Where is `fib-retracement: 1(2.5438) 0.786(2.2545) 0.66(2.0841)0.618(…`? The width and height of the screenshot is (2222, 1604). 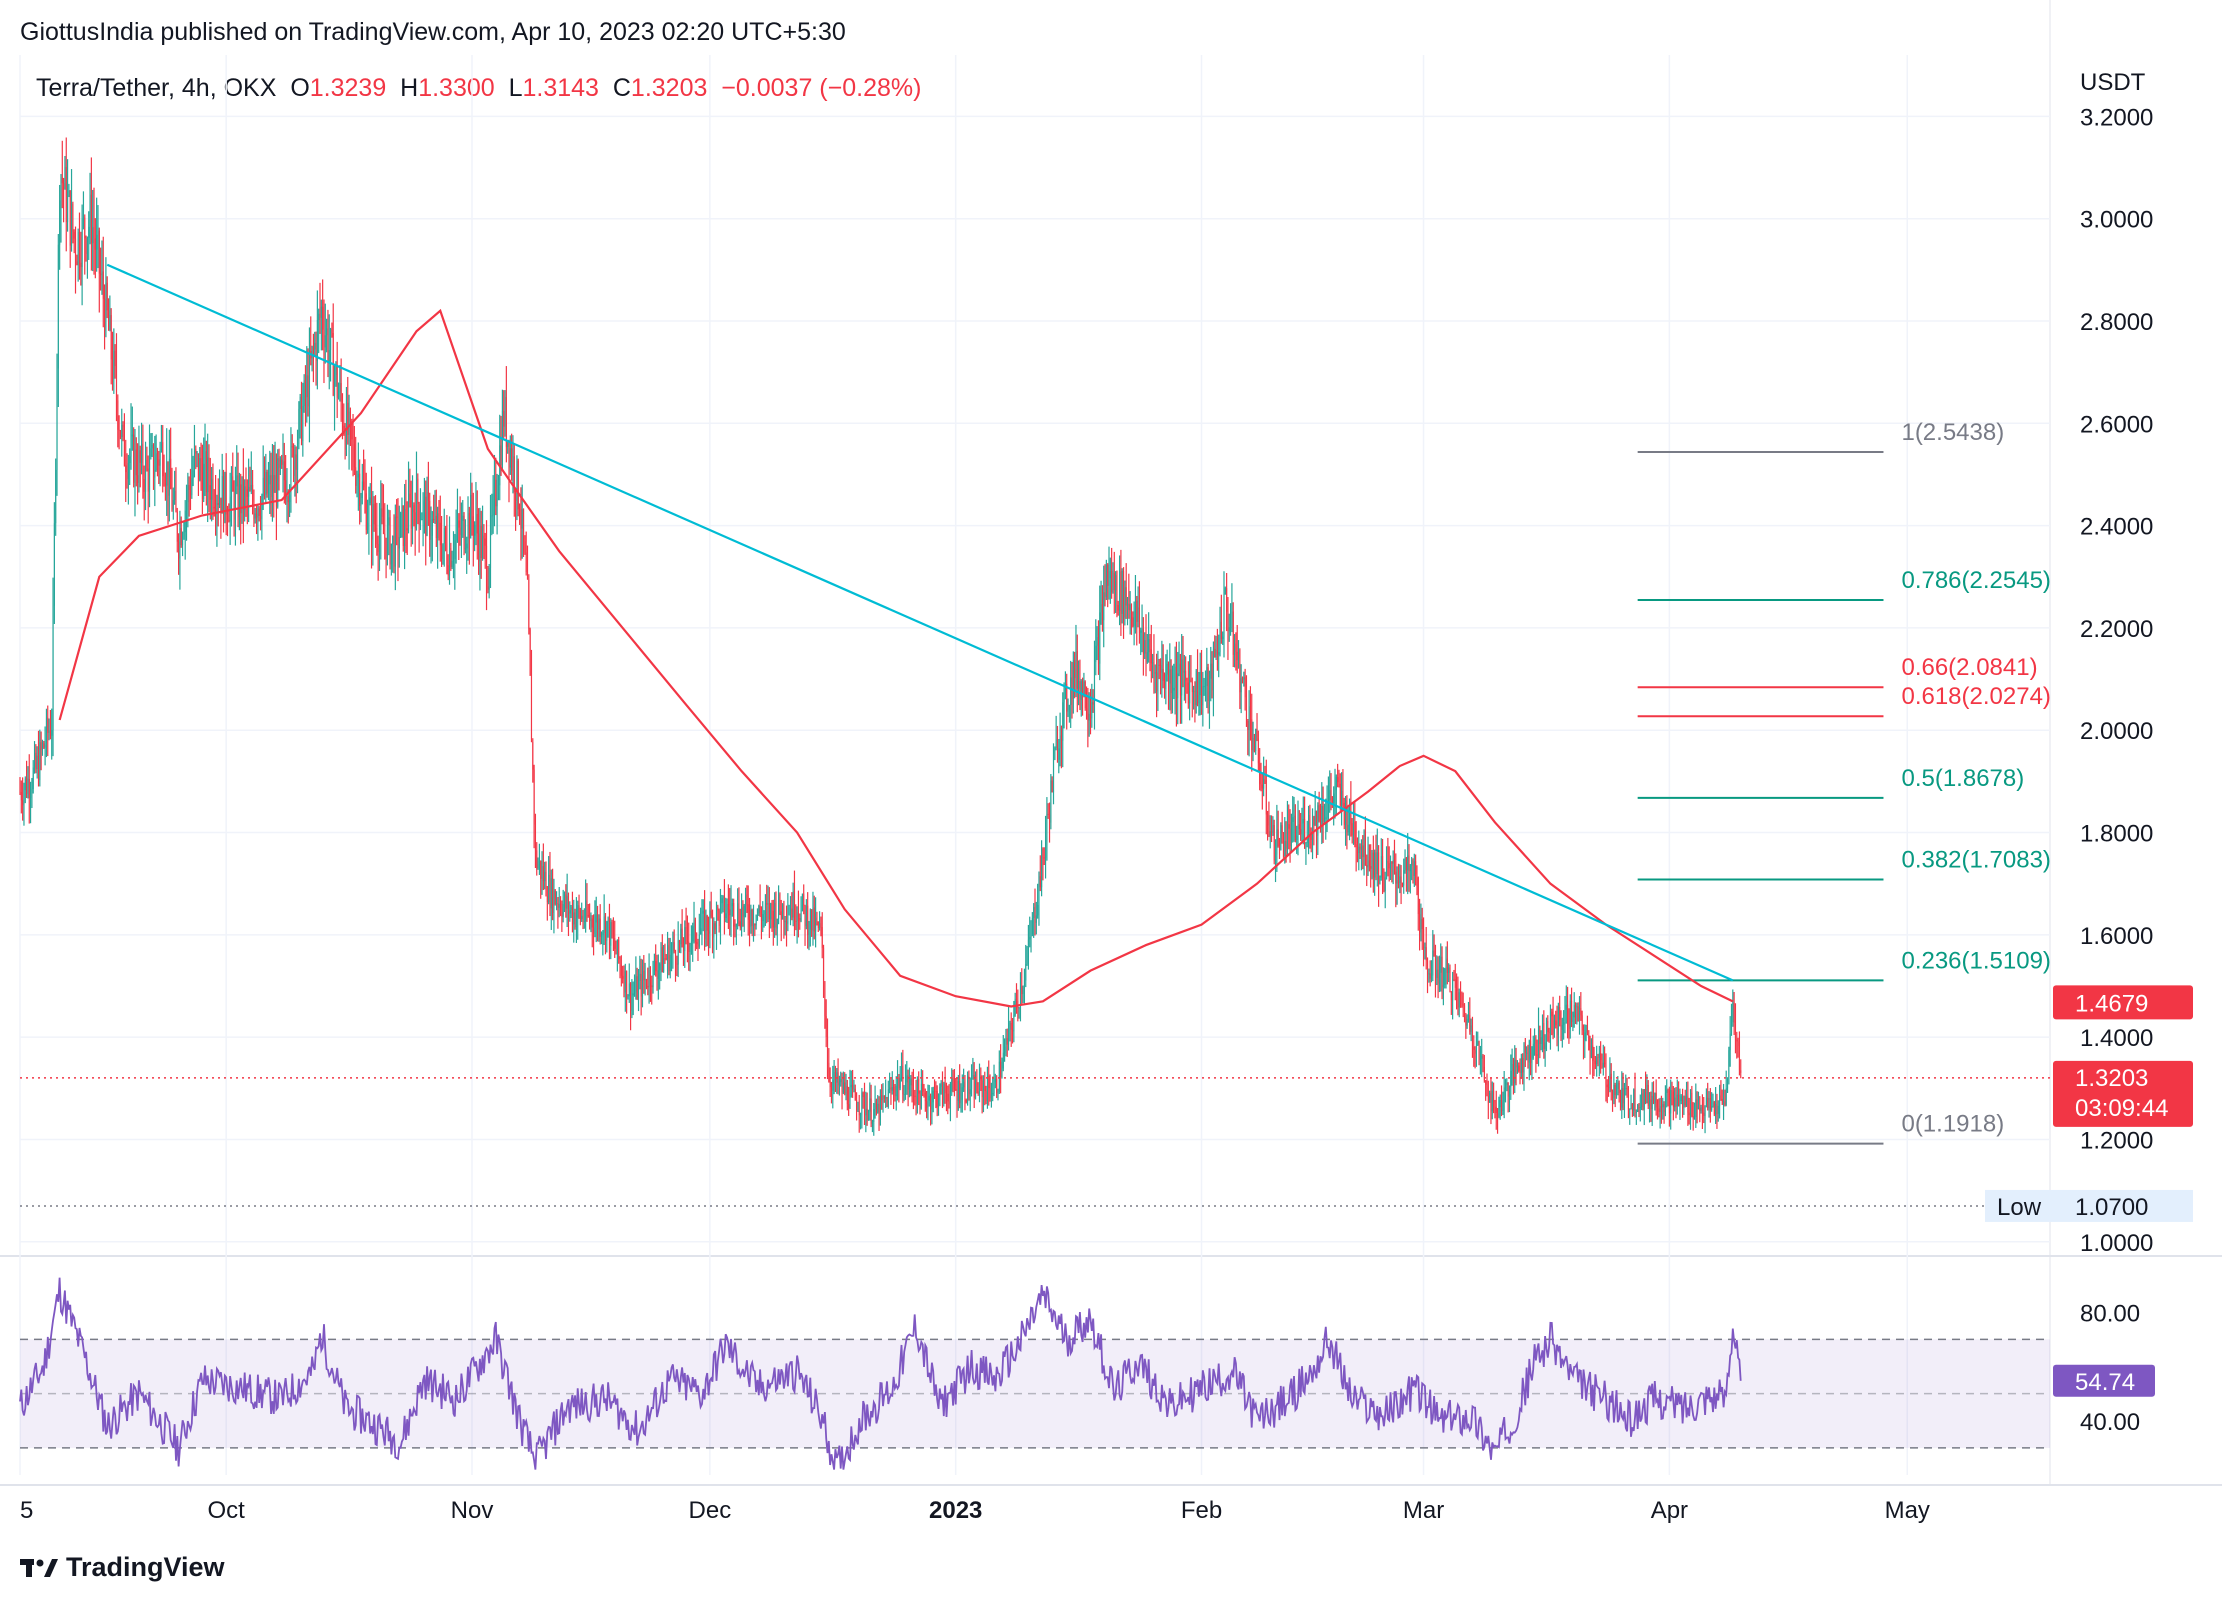
fib-retracement: 1(2.5438) 0.786(2.2545) 0.66(2.0841)0.618(… is located at coordinates (1844, 782).